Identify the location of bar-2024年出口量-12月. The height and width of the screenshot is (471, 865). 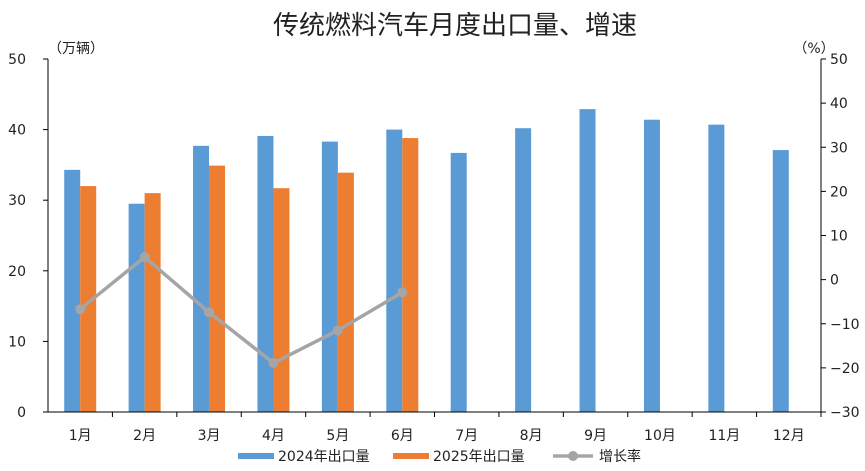
(780, 281).